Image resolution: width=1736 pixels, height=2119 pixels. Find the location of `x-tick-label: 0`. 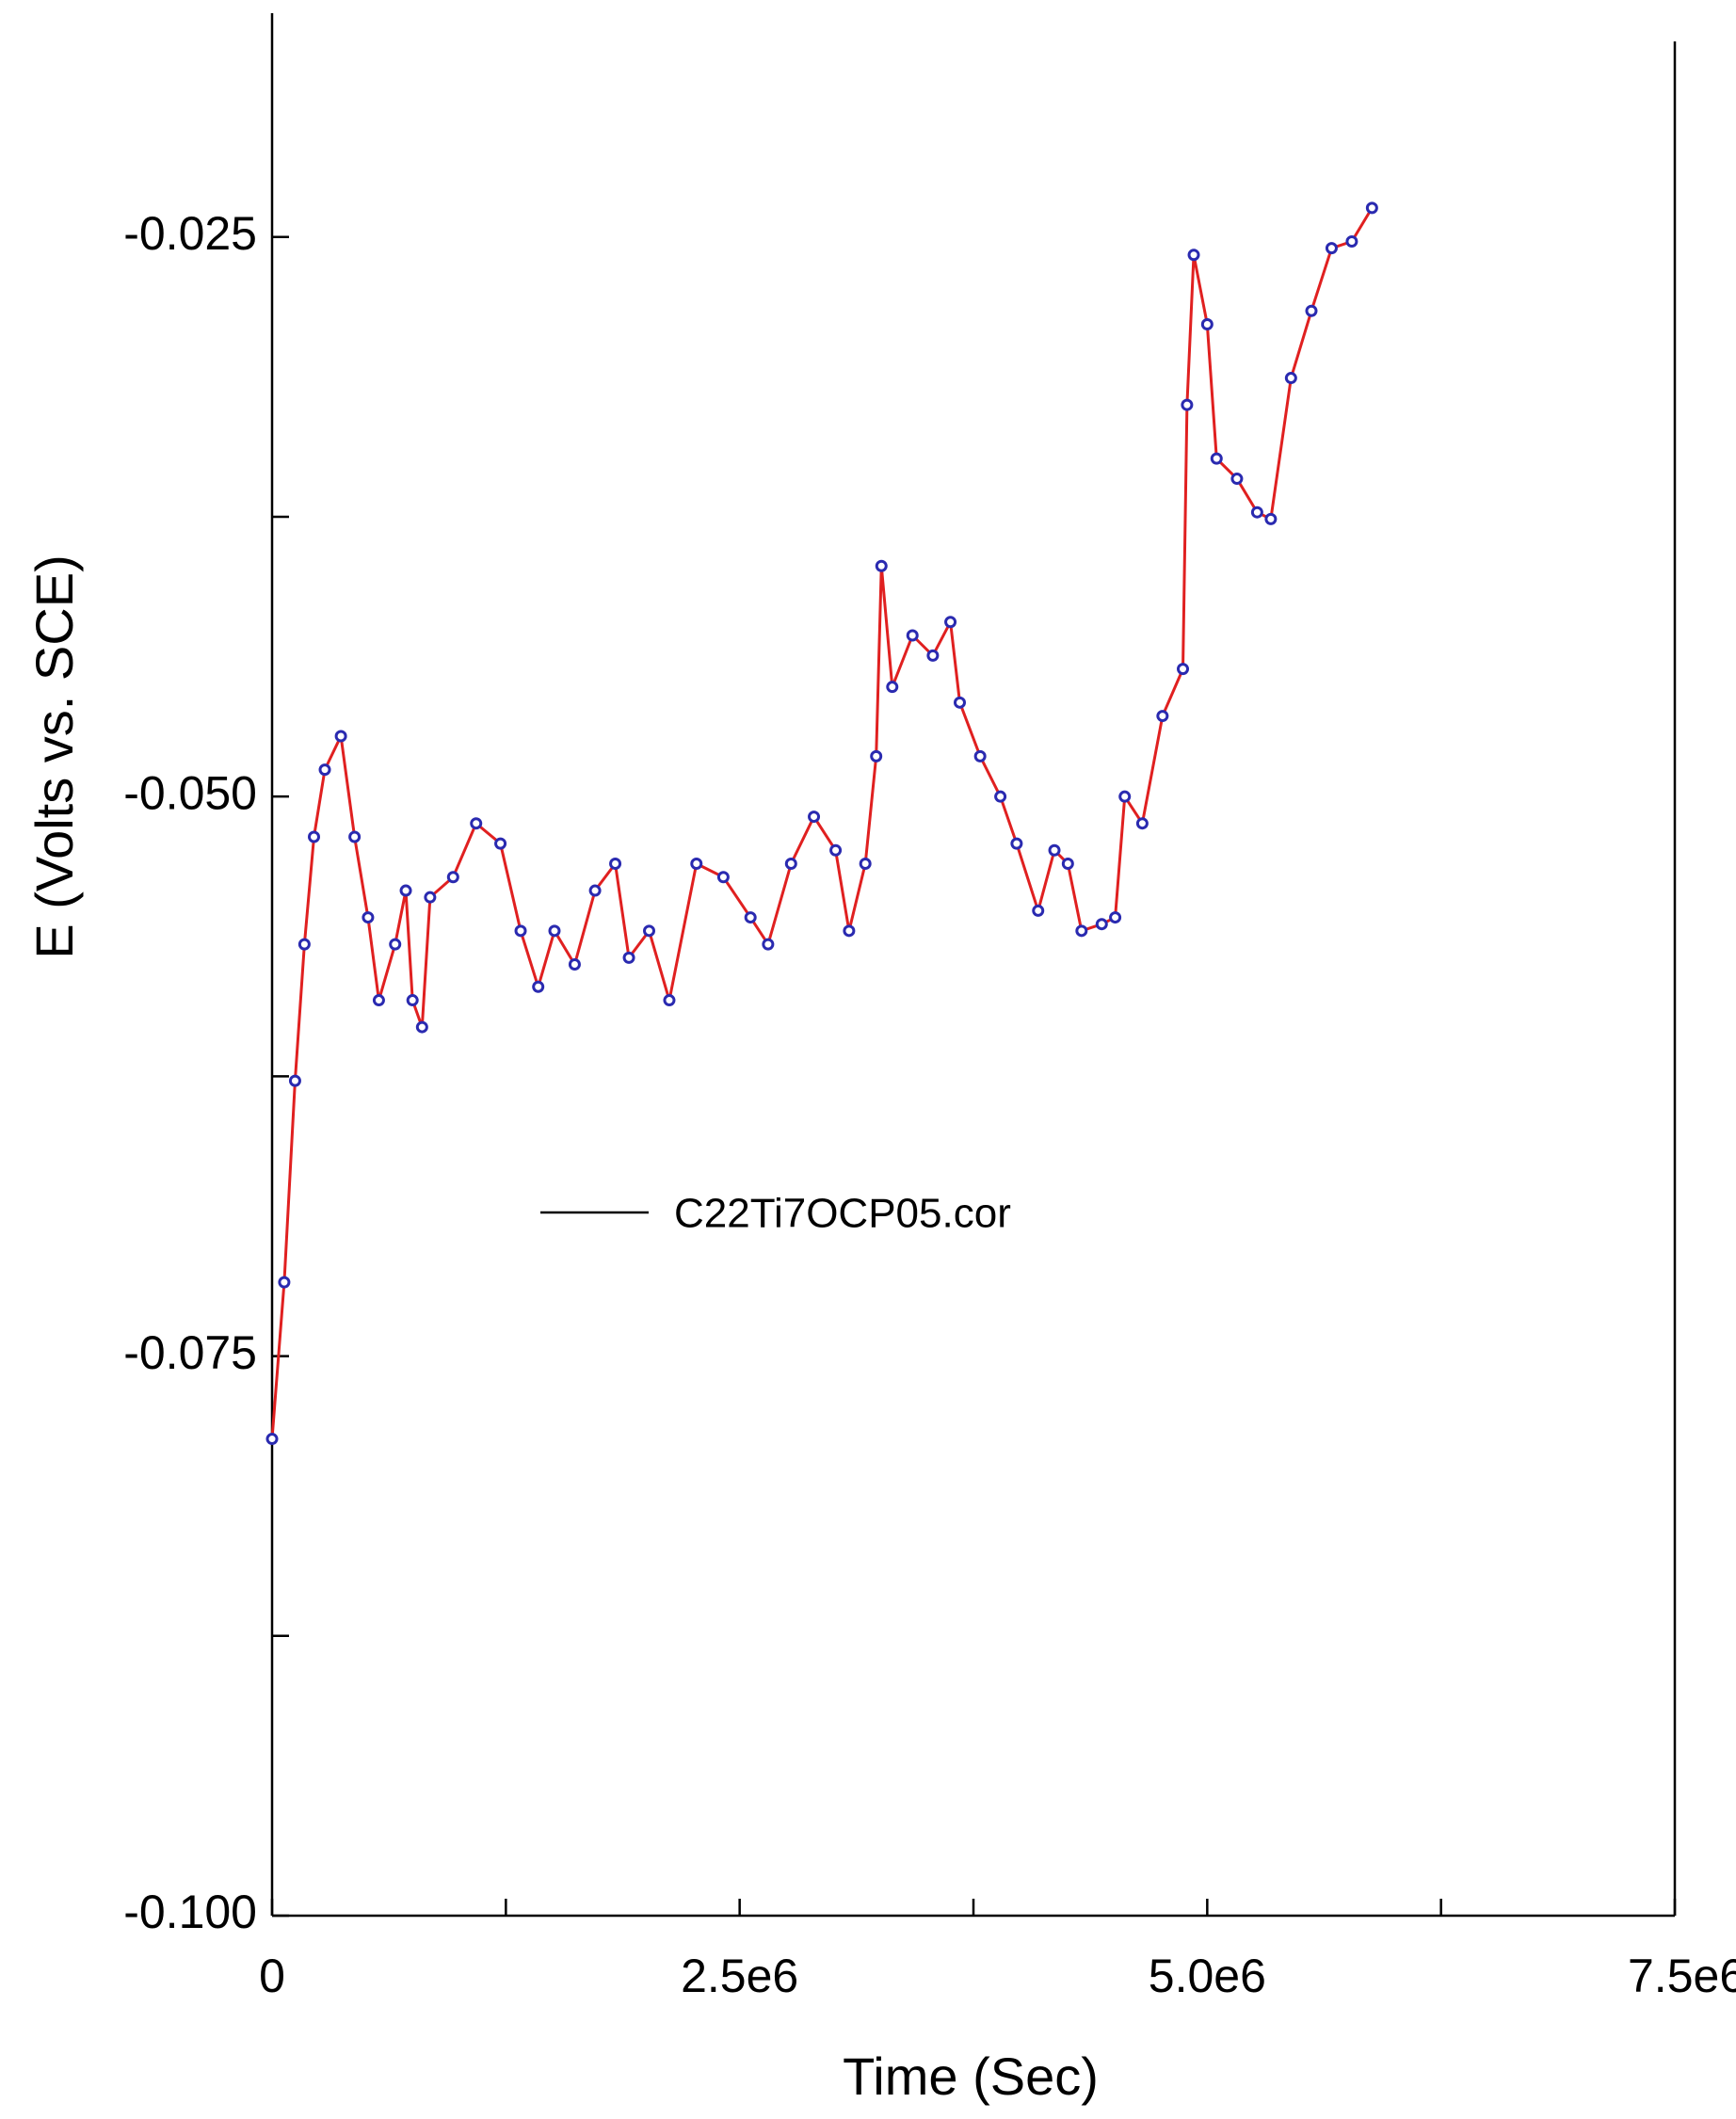

x-tick-label: 0 is located at coordinates (272, 1976).